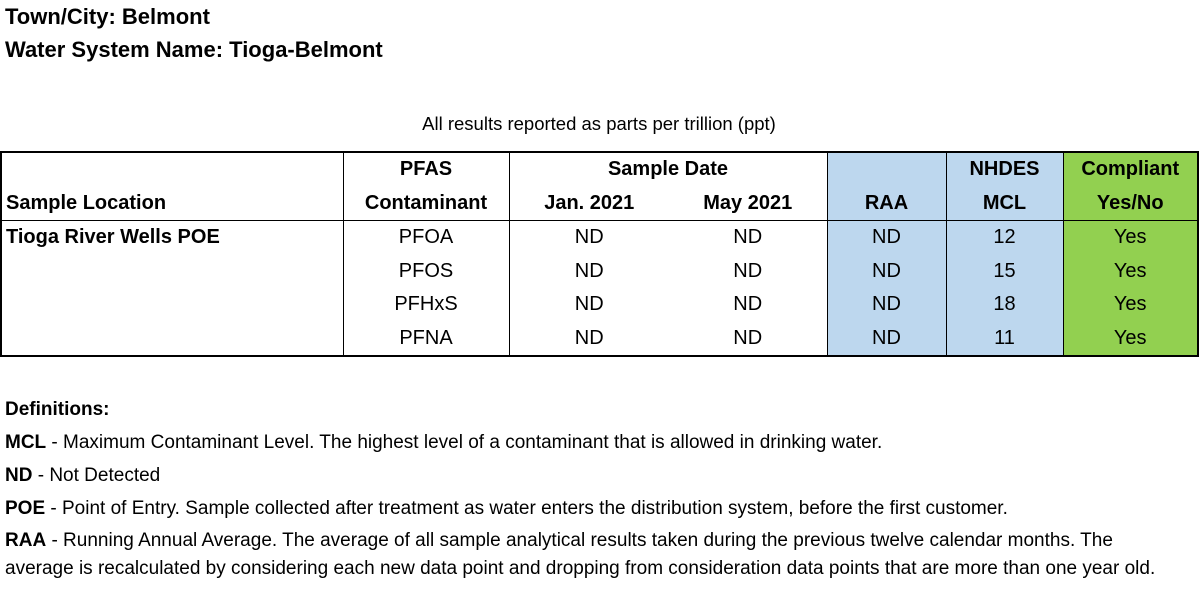 The height and width of the screenshot is (611, 1200). Describe the element at coordinates (886, 203) in the screenshot. I see `raa-header: RAA` at that location.